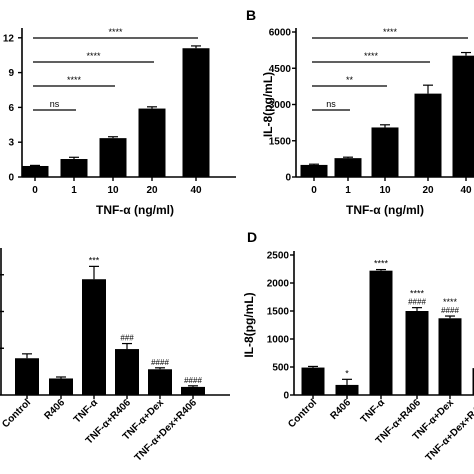 The image size is (474, 474). I want to click on panel-label: B, so click(251, 15).